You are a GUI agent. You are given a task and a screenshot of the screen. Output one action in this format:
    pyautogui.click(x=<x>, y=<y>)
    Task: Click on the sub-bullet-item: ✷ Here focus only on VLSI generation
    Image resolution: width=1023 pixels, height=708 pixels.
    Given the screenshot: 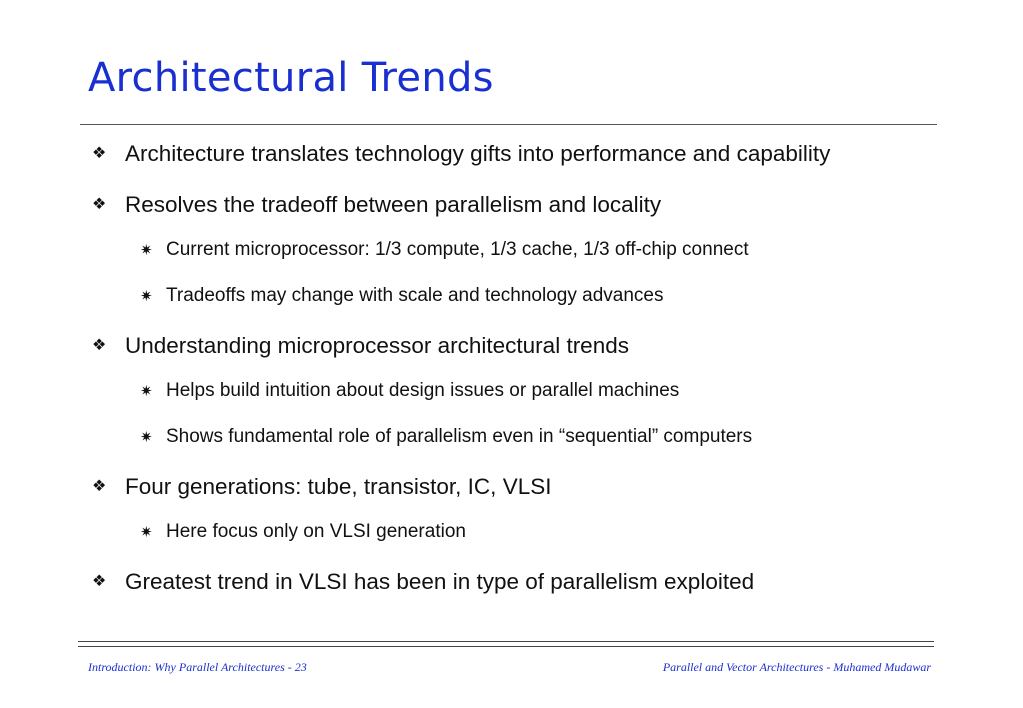 What is the action you would take?
    pyautogui.click(x=303, y=532)
    